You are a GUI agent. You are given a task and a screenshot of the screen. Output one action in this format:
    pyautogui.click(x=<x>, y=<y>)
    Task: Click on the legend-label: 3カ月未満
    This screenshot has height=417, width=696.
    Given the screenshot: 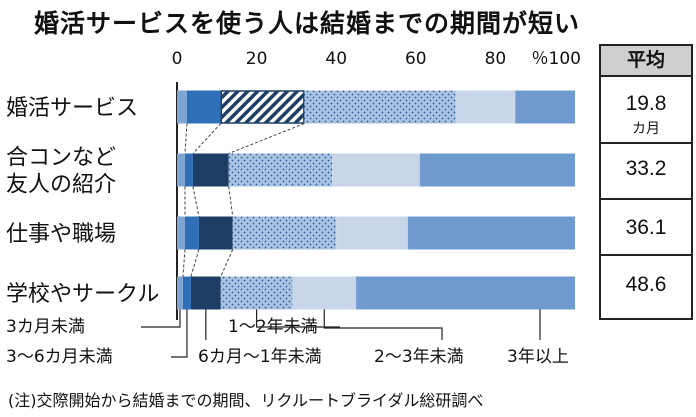 What is the action you would take?
    pyautogui.click(x=45, y=327)
    